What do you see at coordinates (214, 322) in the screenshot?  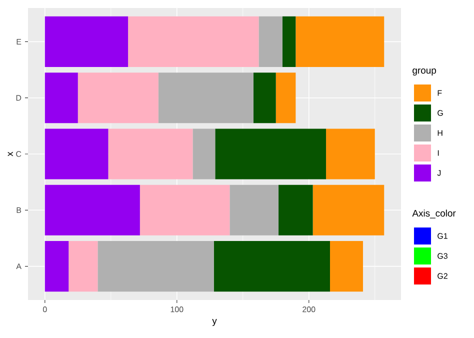 I see `x-axis-title: y` at bounding box center [214, 322].